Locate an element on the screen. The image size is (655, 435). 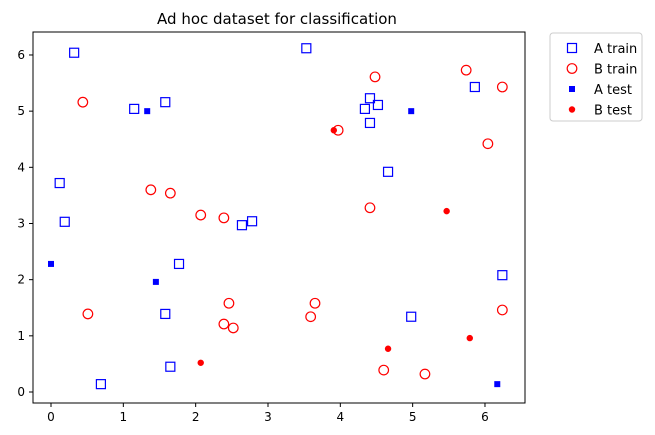
y-tick-label: 0 is located at coordinates (21, 392).